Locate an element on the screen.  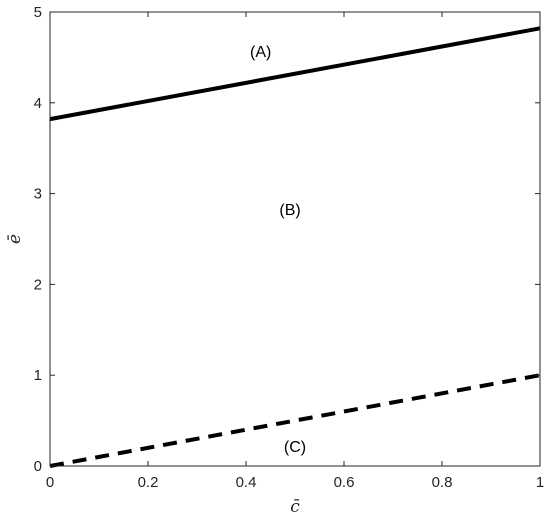
y-tick-label: 3 is located at coordinates (38, 194).